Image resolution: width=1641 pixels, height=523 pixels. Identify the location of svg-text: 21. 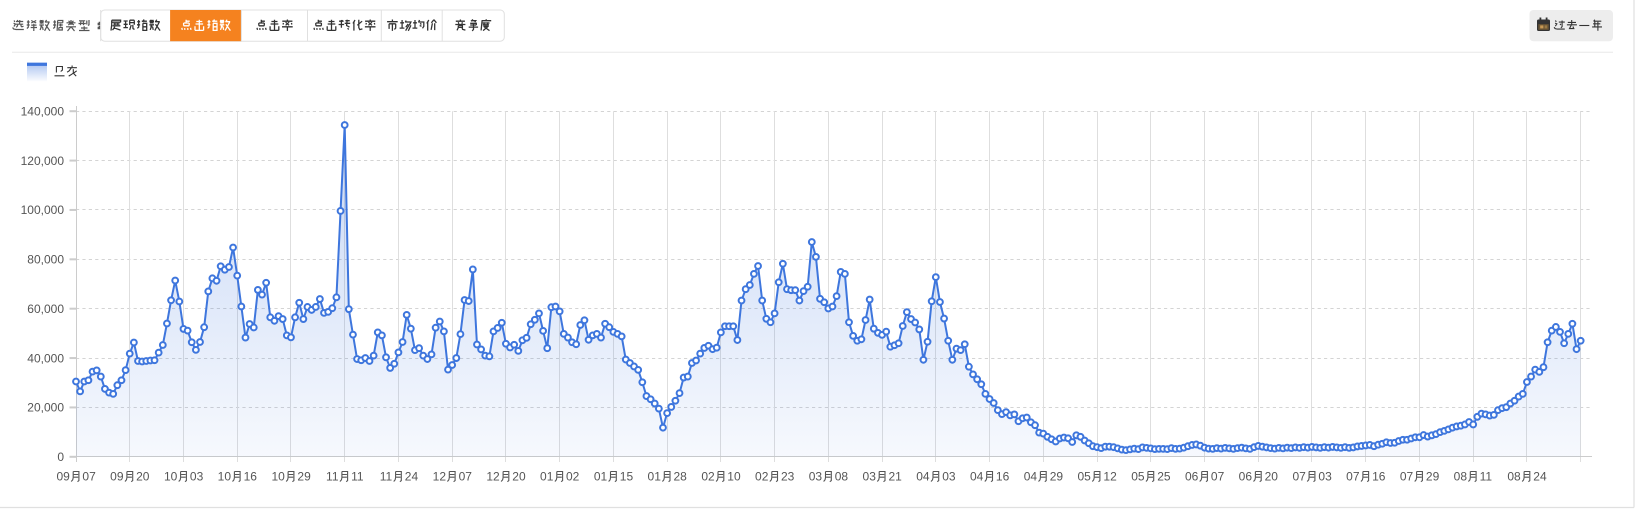
(896, 477).